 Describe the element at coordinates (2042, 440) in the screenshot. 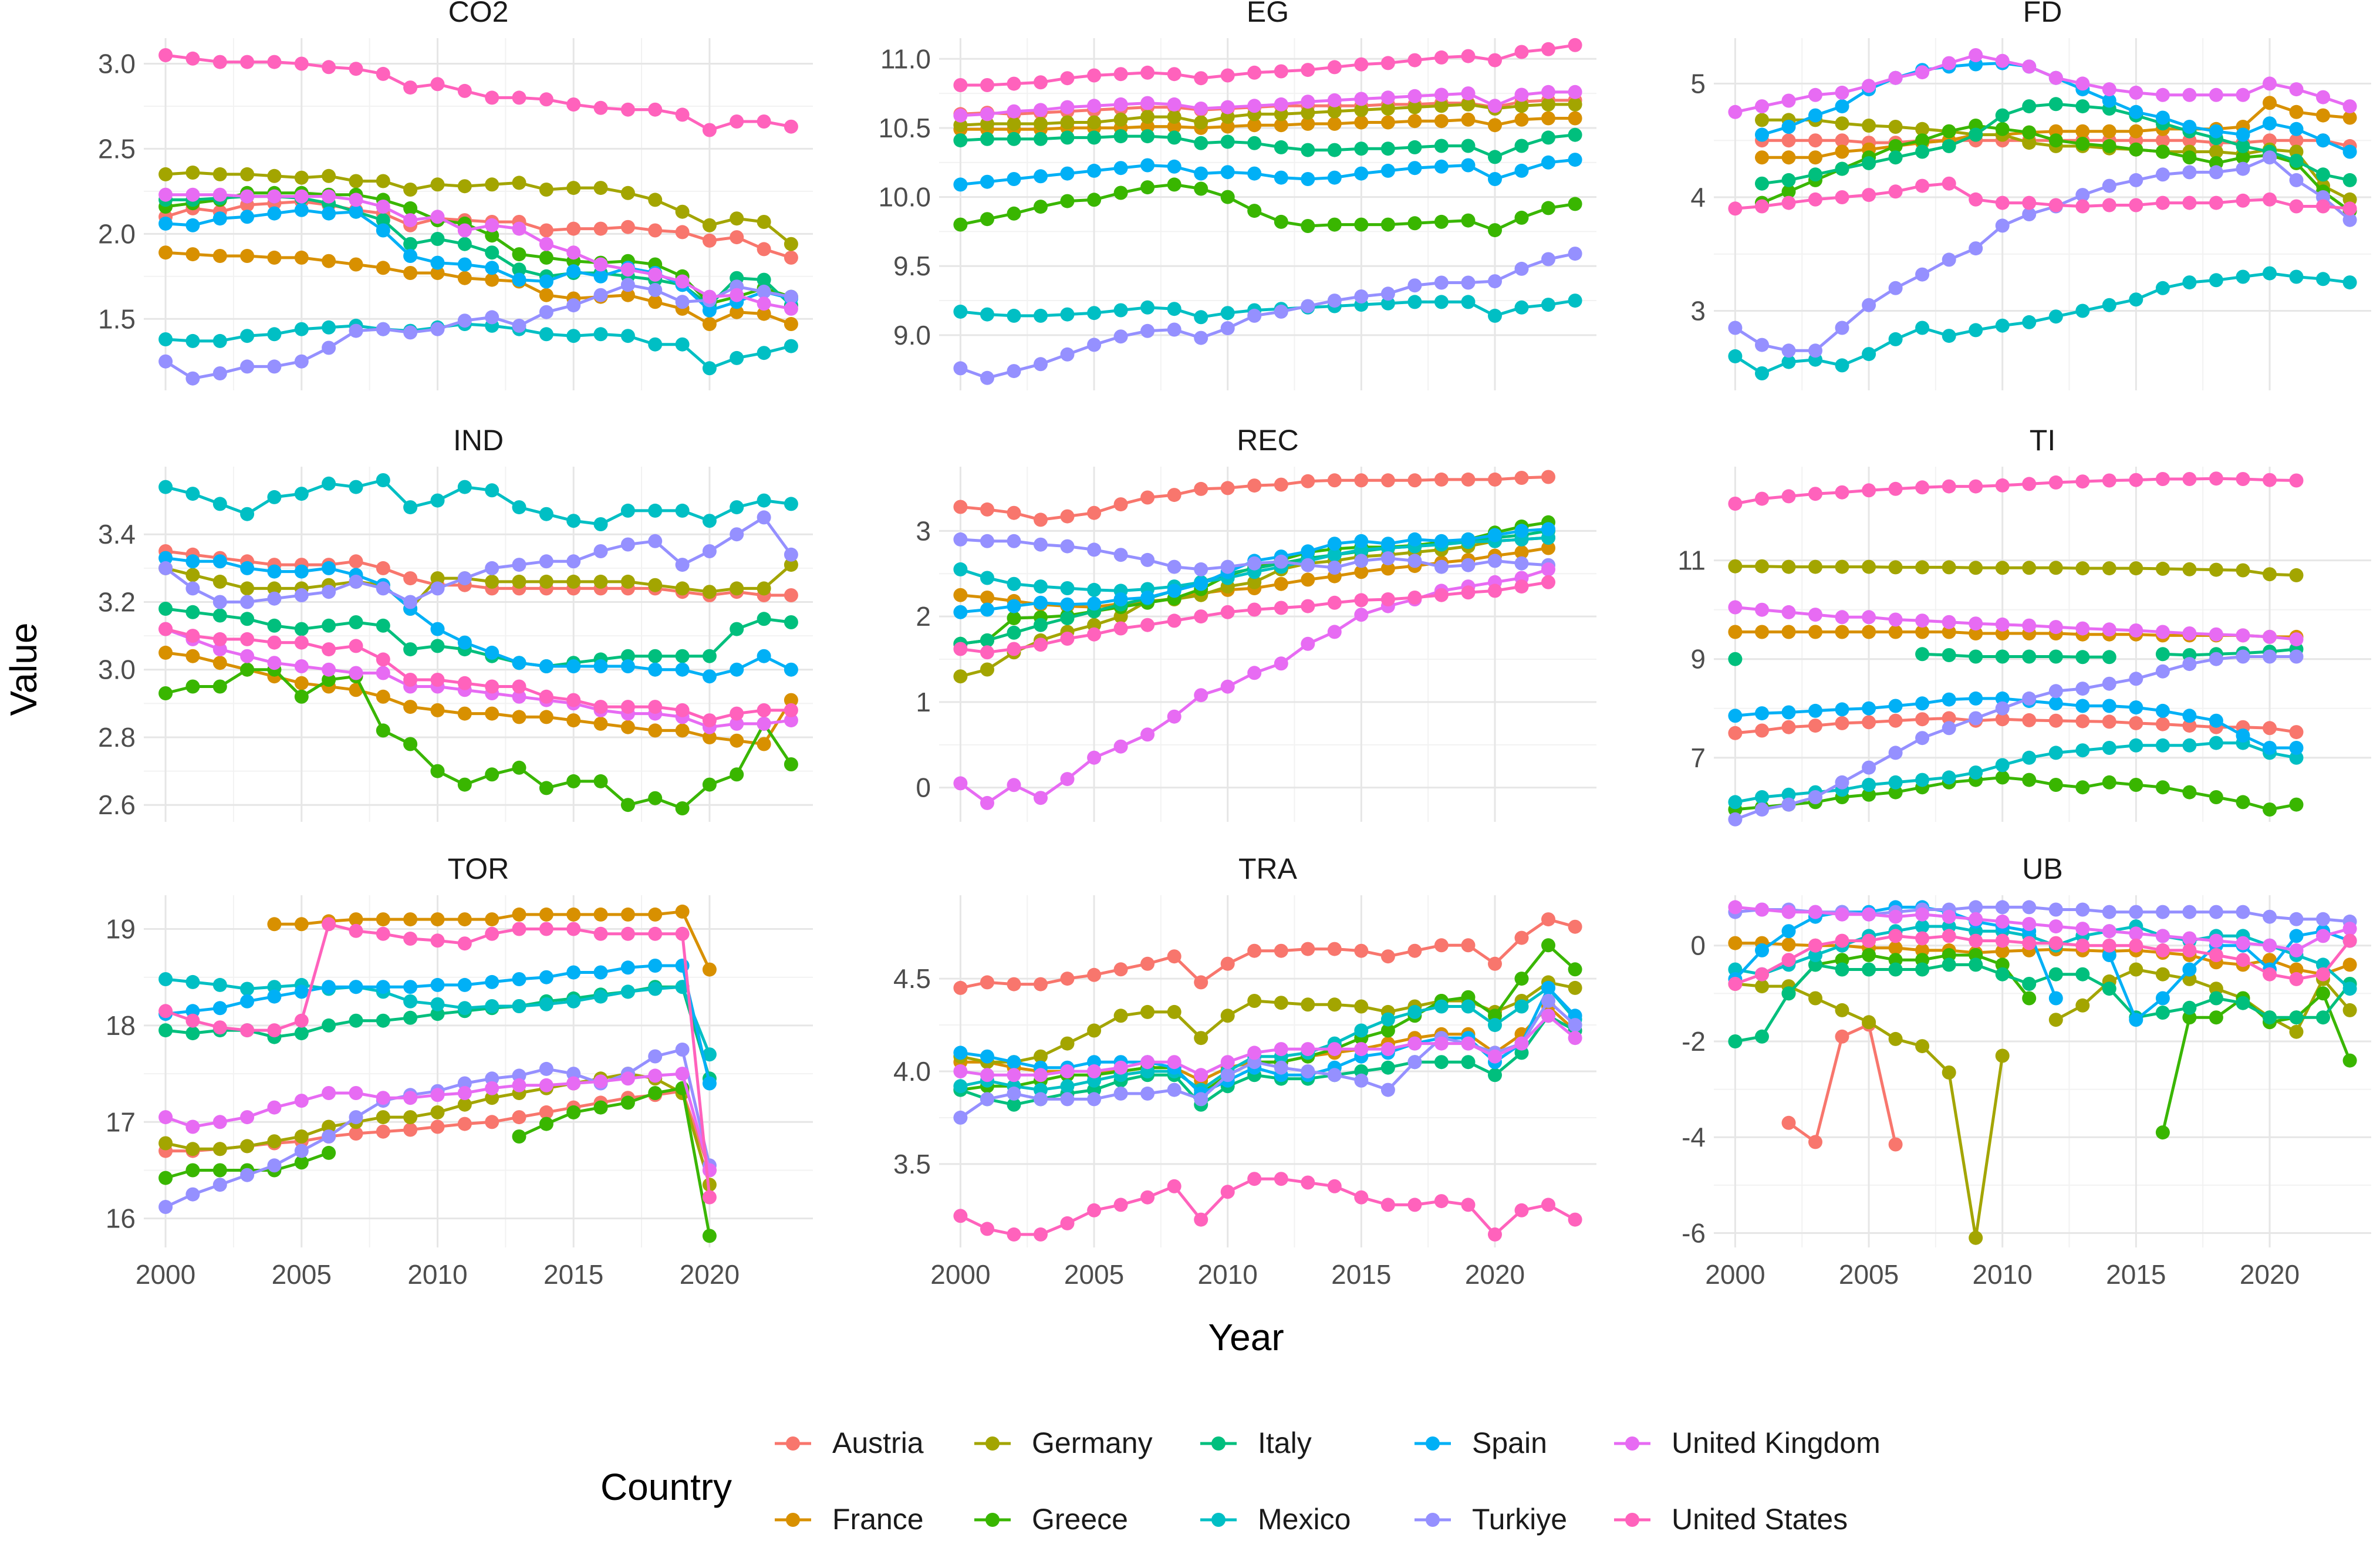

I see `panel-title-ti: TI` at that location.